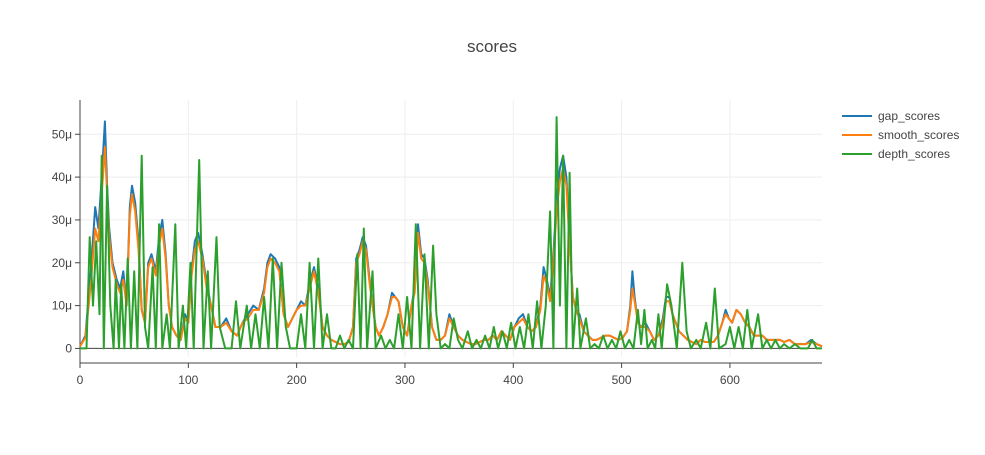 The image size is (985, 455). I want to click on y-tick-label: 0, so click(68, 348).